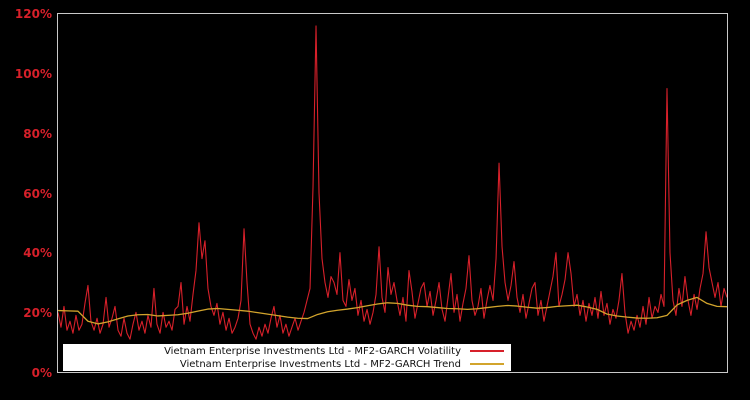  I want to click on y-tick-label-40: 40%, so click(37, 253).